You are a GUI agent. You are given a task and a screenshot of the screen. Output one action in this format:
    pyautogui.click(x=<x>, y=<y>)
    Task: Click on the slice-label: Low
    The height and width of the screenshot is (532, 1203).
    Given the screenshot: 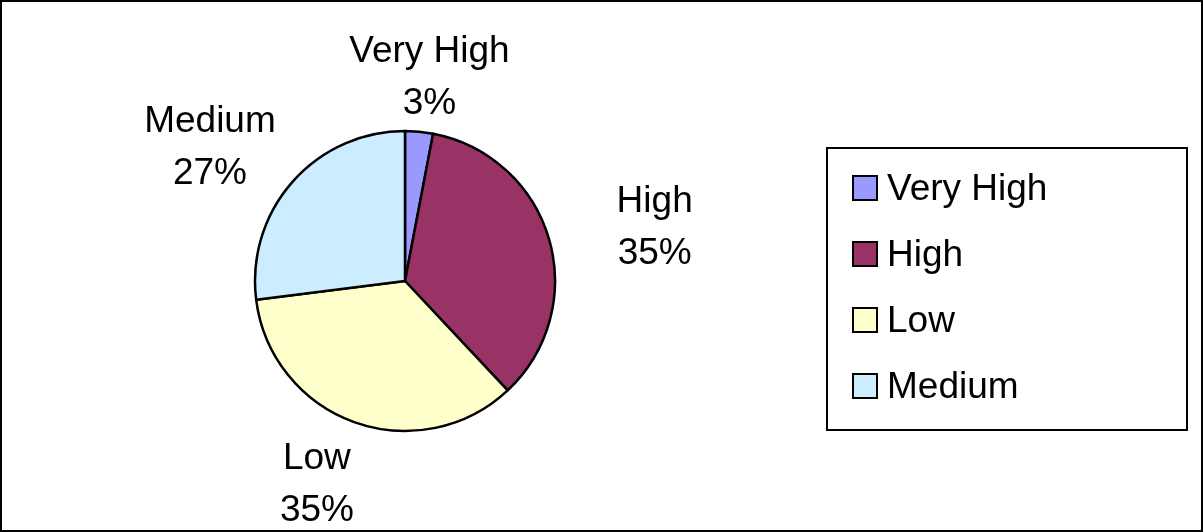 What is the action you would take?
    pyautogui.click(x=317, y=456)
    